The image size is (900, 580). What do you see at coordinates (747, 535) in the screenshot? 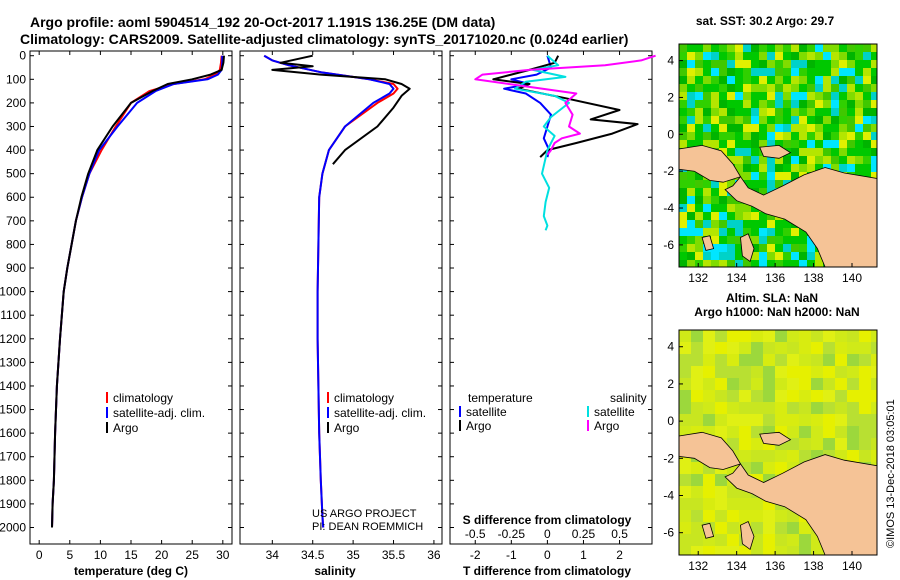
I see `land-aru` at bounding box center [747, 535].